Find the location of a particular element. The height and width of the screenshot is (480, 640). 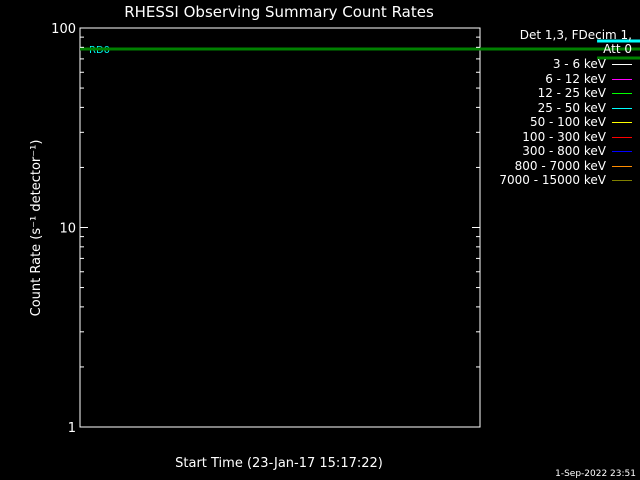

legend-label: 12 - 25 keV is located at coordinates (571, 93).